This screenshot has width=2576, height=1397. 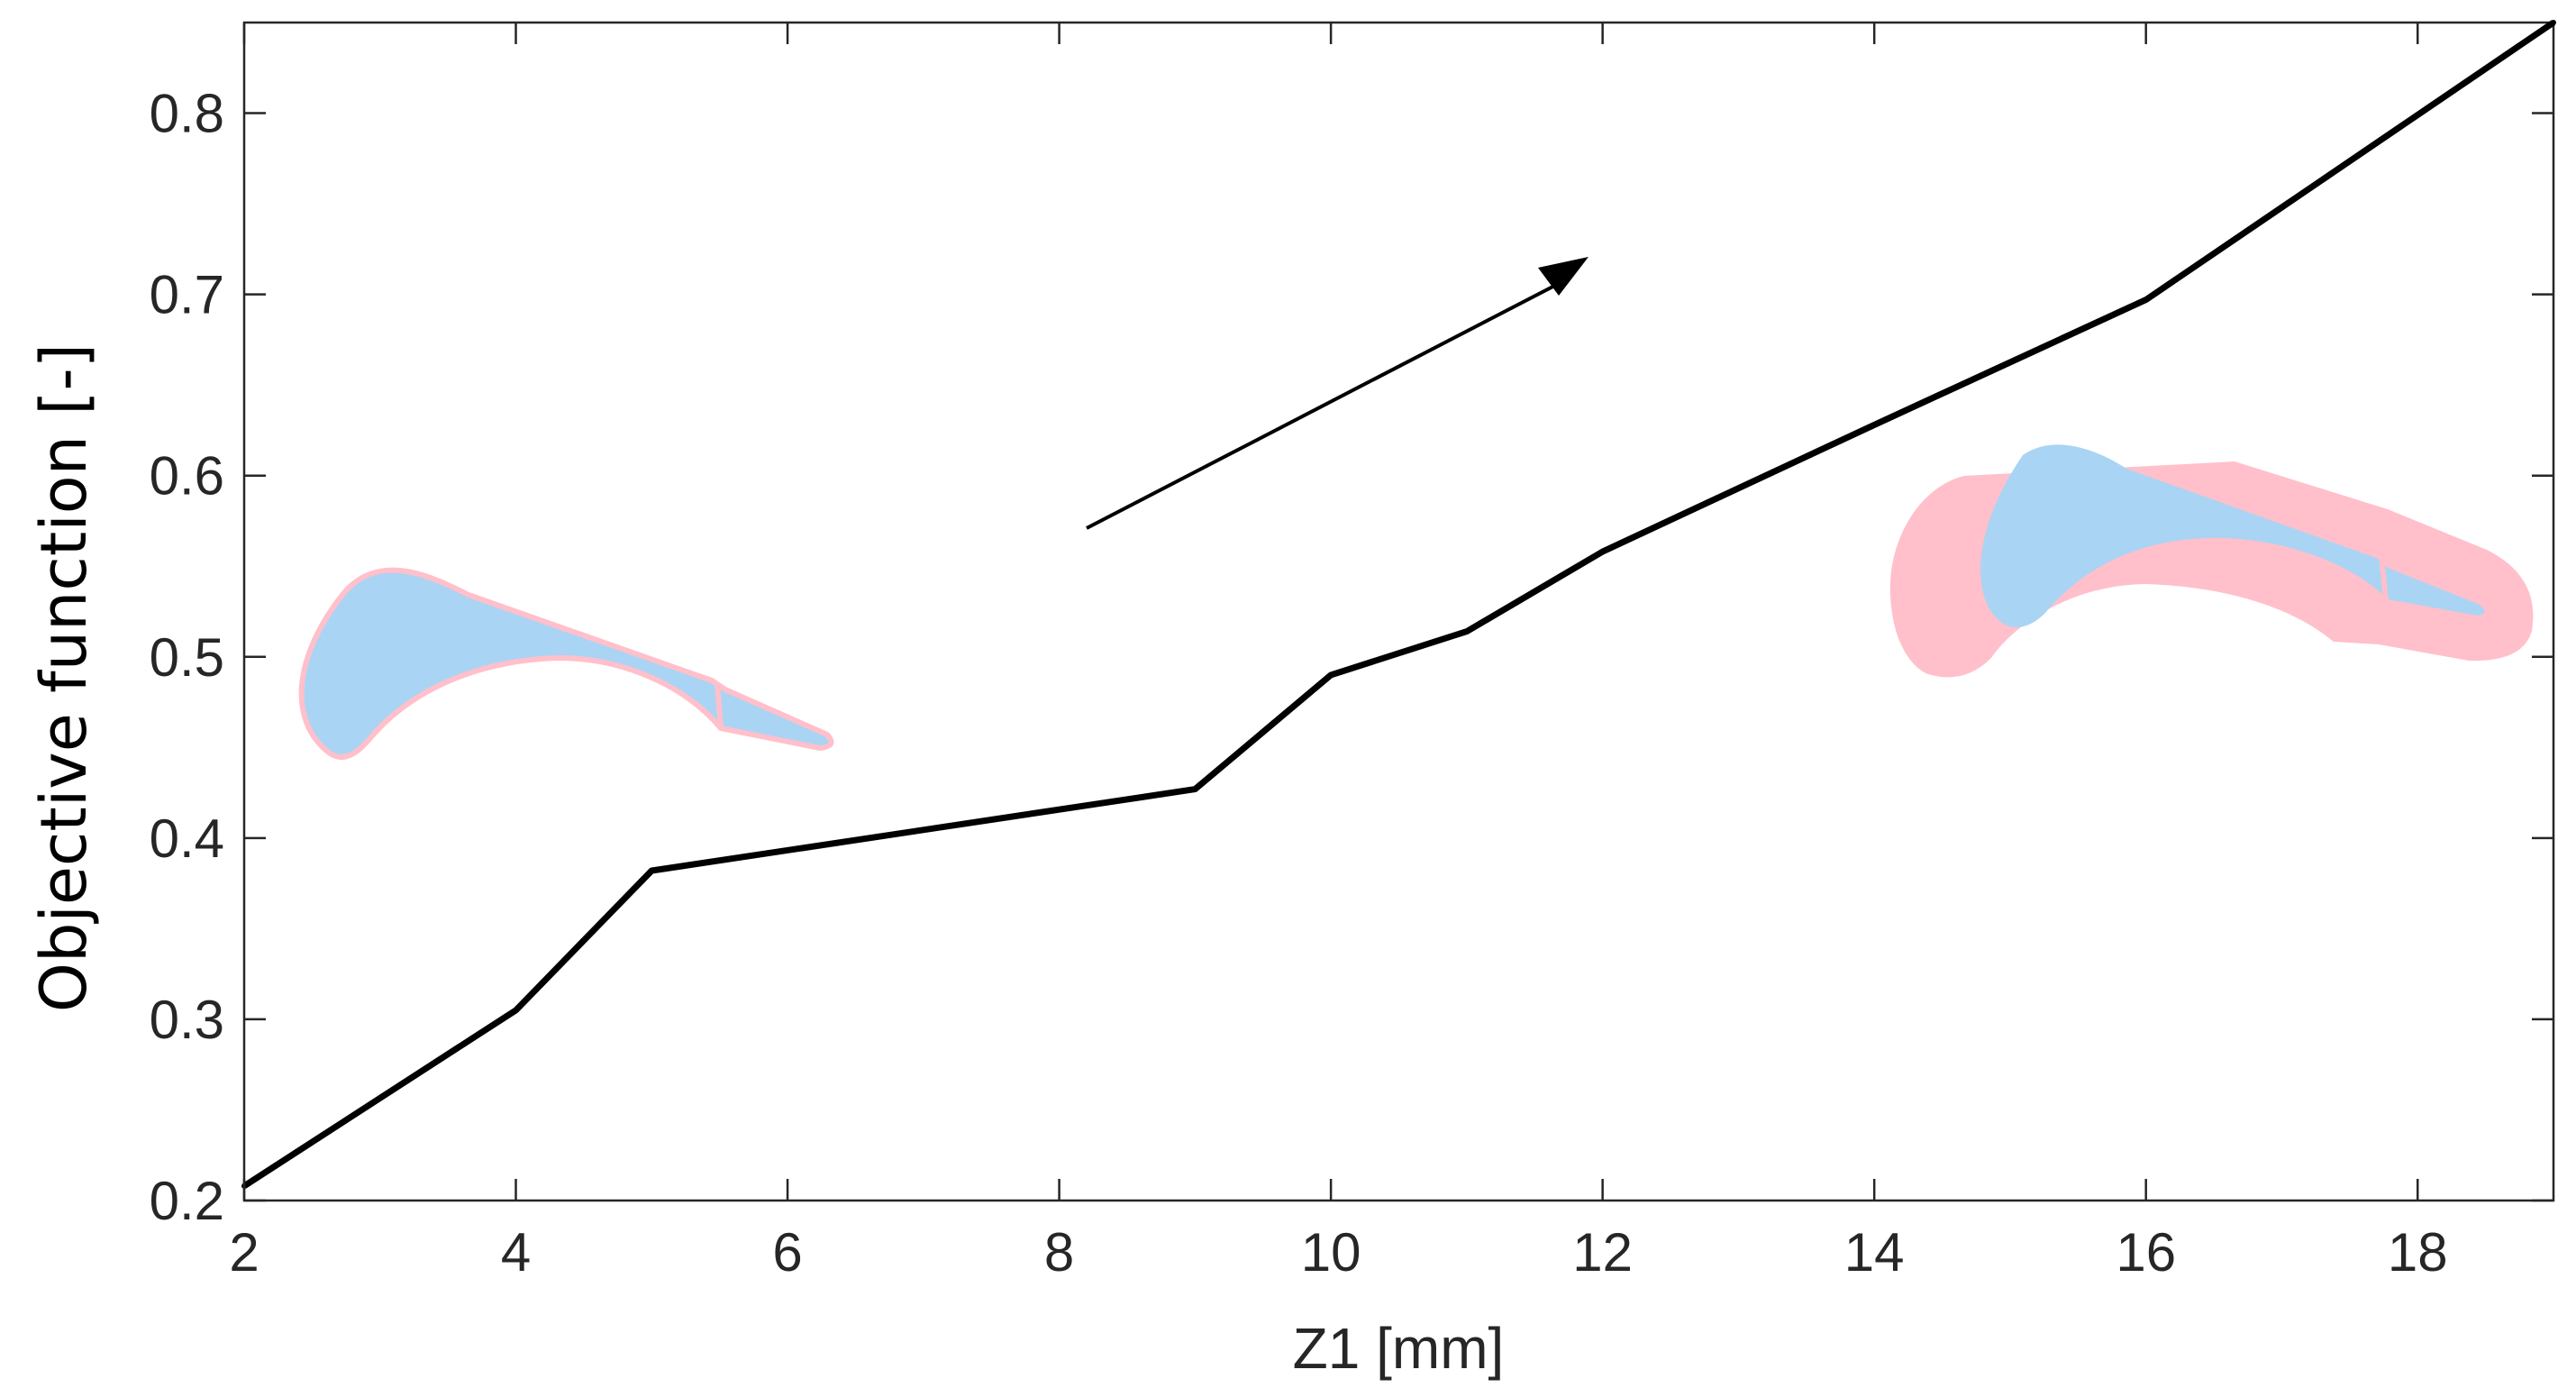 I want to click on y-tick-label: 0.3, so click(x=187, y=1020).